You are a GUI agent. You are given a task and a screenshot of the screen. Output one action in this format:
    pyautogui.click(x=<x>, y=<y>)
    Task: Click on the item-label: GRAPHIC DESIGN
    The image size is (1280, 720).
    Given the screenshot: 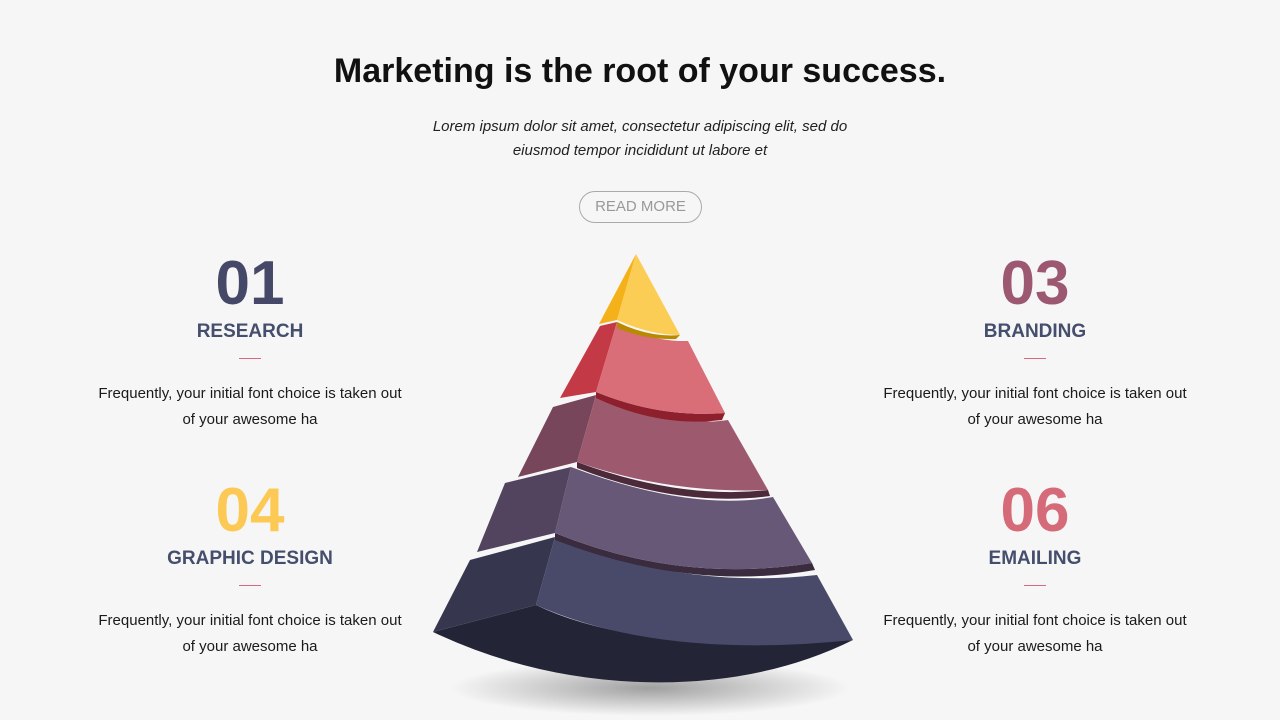 What is the action you would take?
    pyautogui.click(x=250, y=558)
    